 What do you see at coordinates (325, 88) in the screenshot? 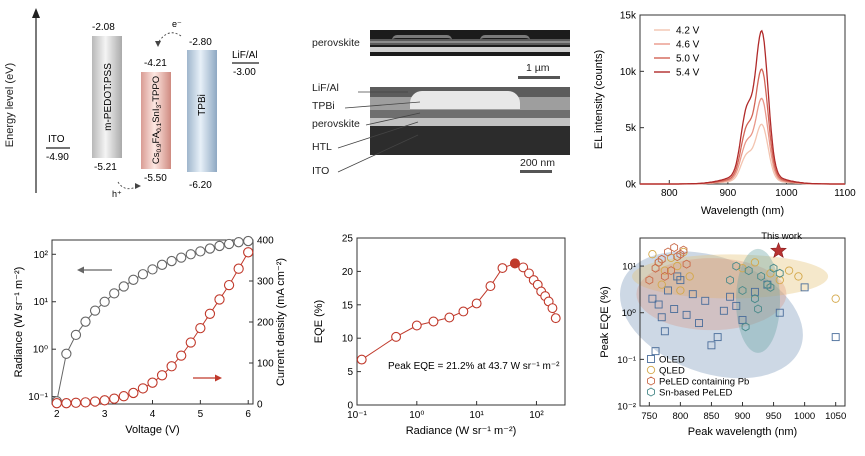
I see `sem-label-lif-al: LiF/Al` at bounding box center [325, 88].